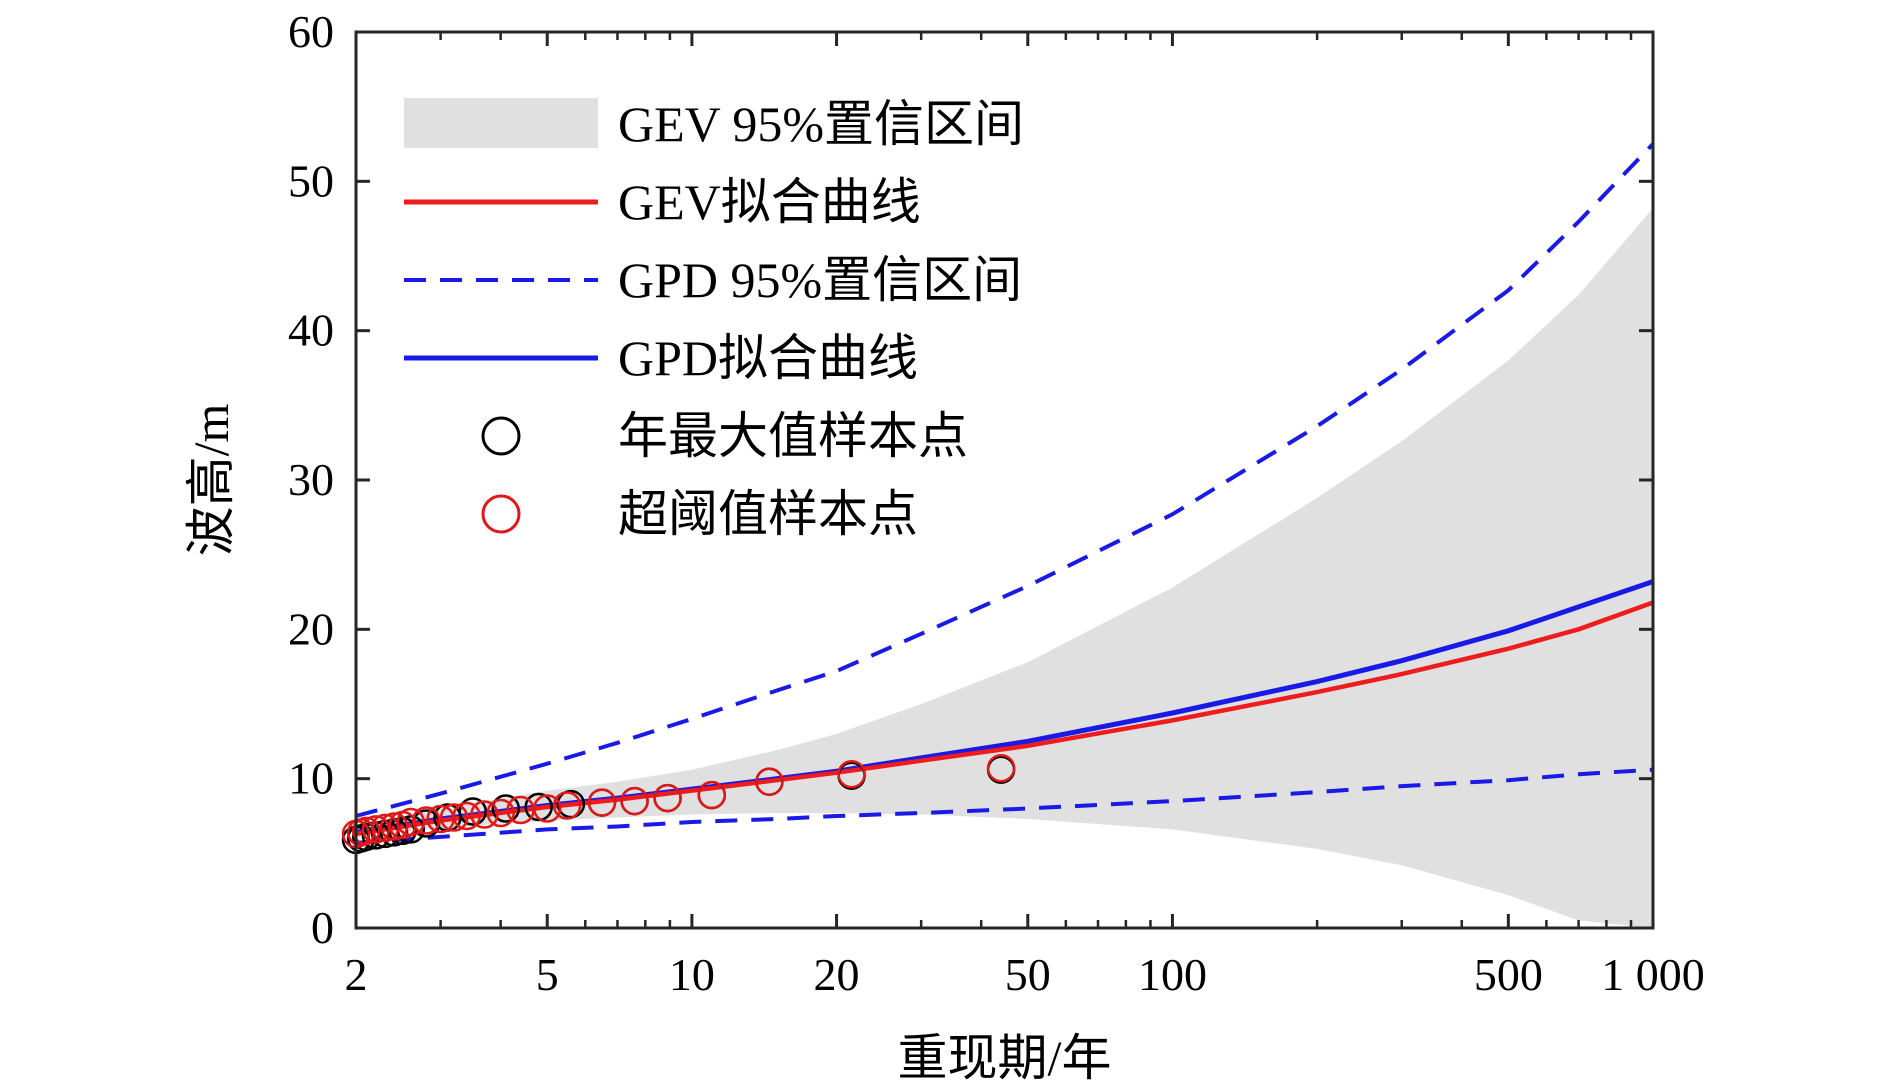  I want to click on y-tick-label: 20, so click(311, 628).